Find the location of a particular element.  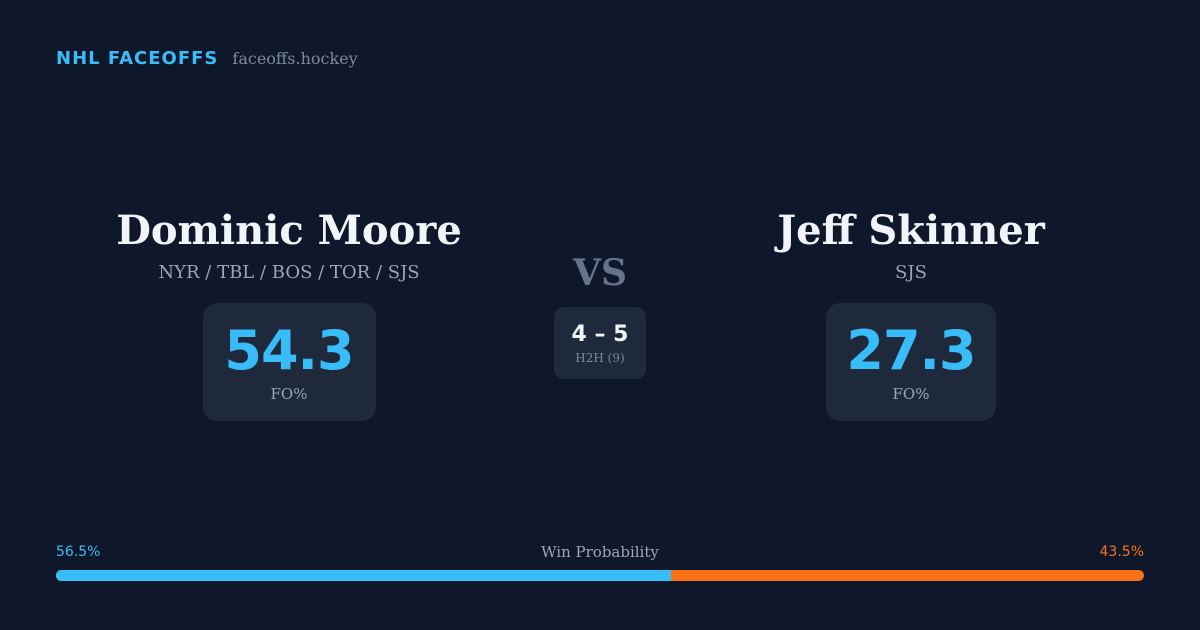

brand-name: NHL FACEOFFS is located at coordinates (137, 58).